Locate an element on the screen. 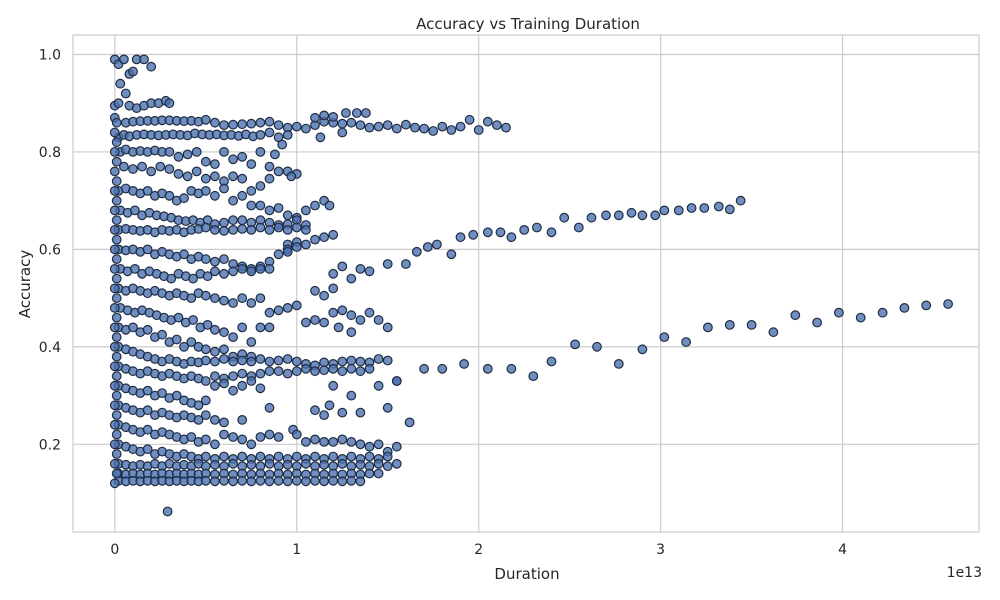  y-tick-label: 0.2 is located at coordinates (50, 445).